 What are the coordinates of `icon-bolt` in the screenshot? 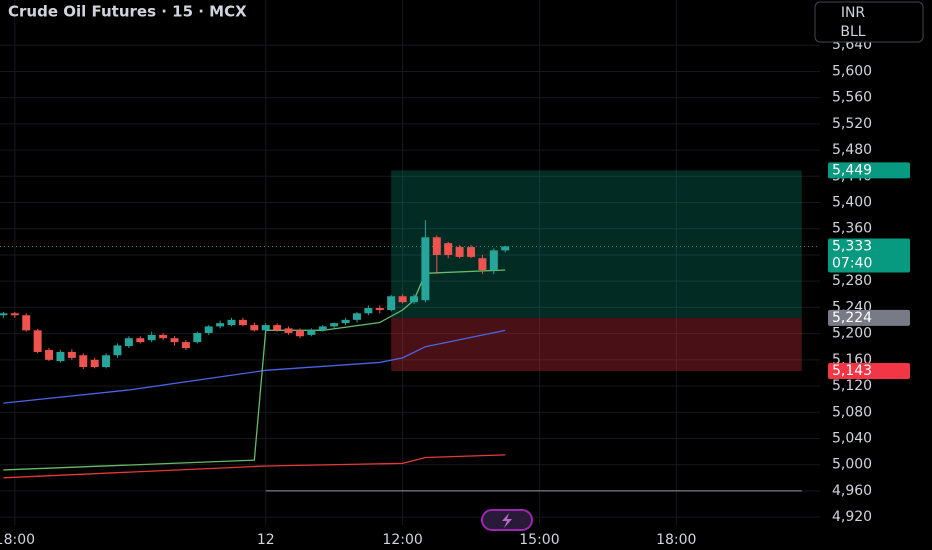 It's located at (507, 520).